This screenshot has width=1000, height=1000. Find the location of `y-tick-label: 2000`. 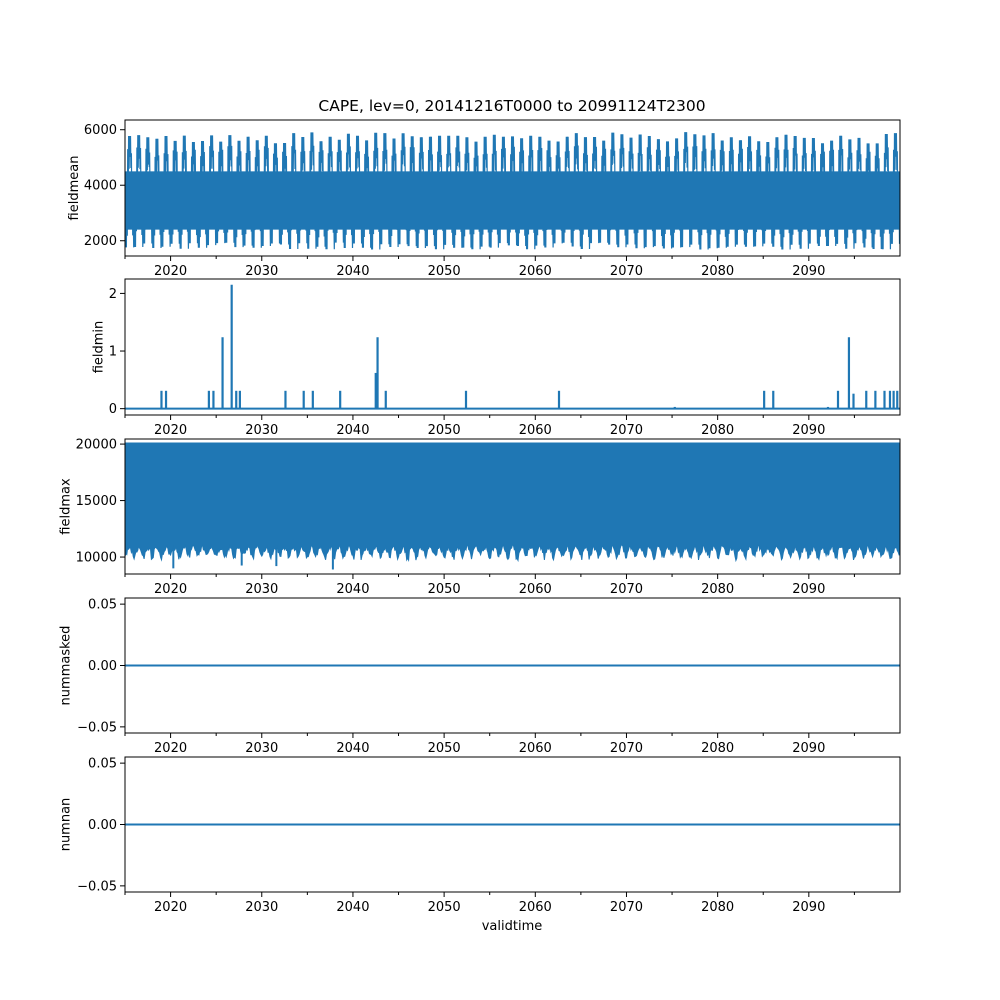

y-tick-label: 2000 is located at coordinates (100, 241).